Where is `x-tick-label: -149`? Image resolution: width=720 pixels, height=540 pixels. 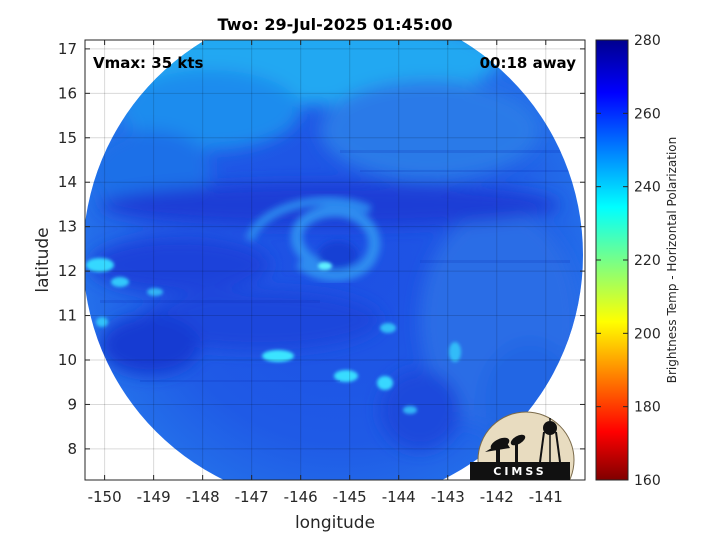
x-tick-label: -149 is located at coordinates (154, 497).